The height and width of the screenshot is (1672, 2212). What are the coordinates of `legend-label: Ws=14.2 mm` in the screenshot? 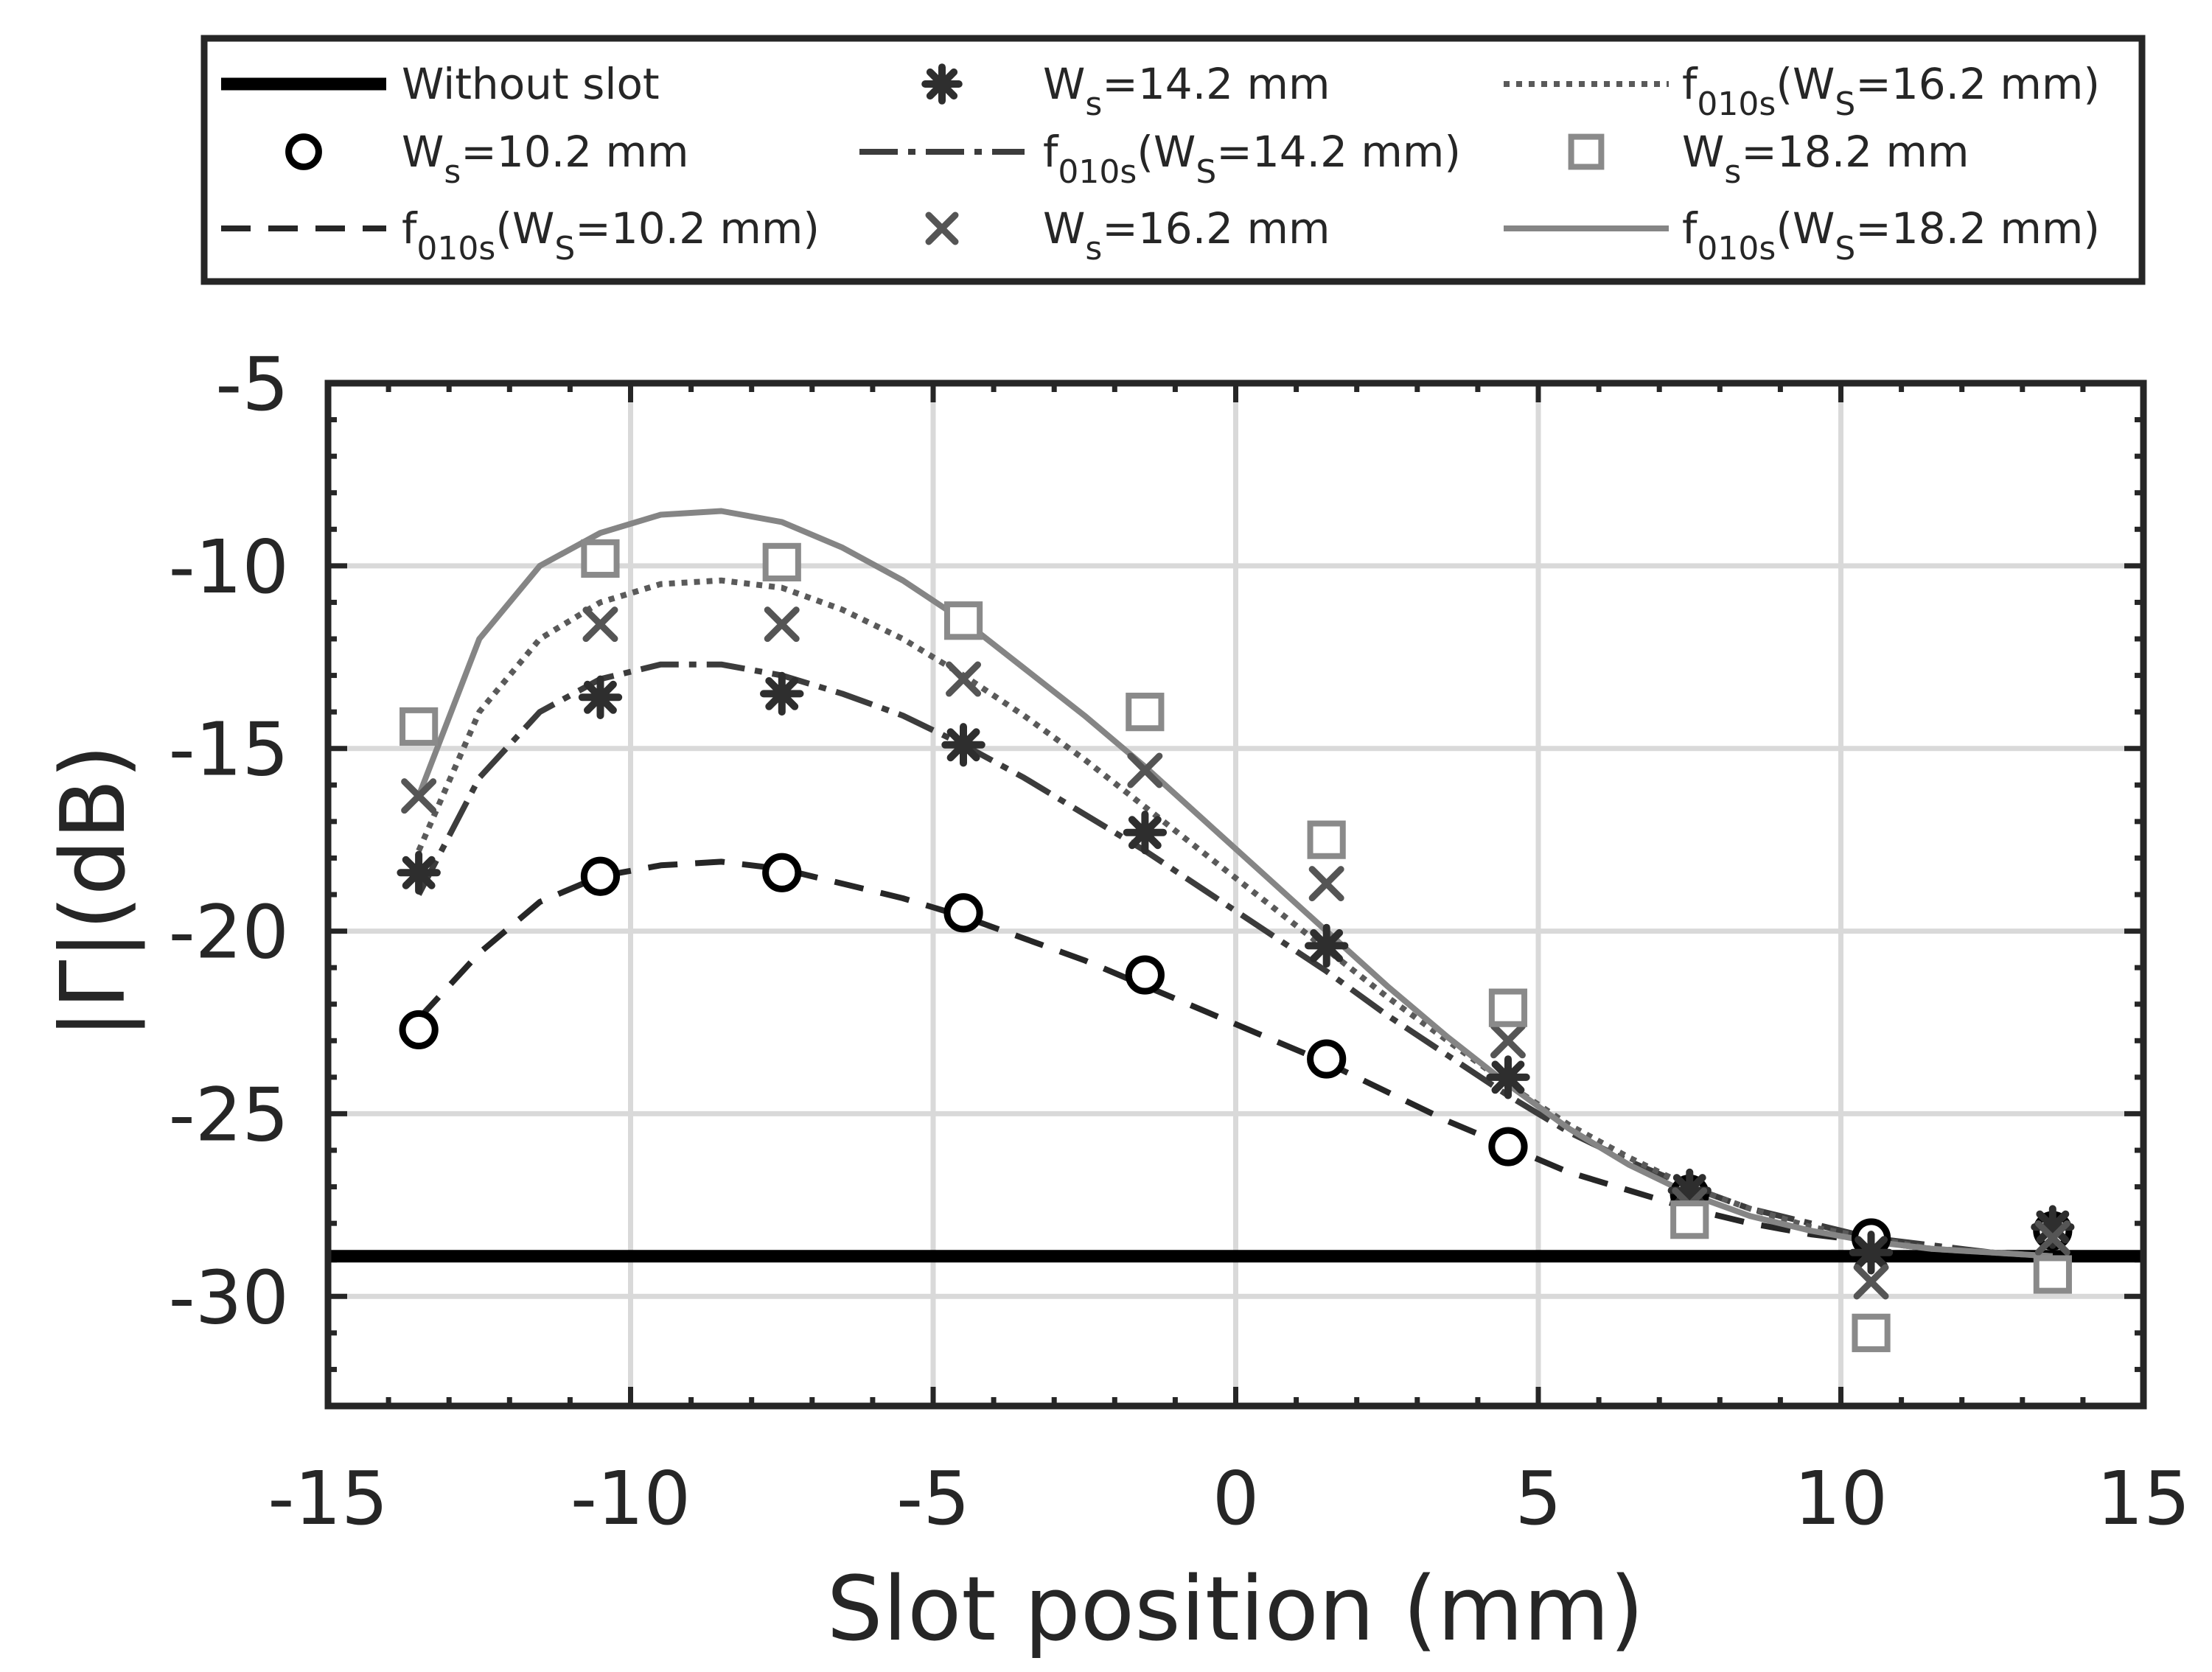 It's located at (1186, 91).